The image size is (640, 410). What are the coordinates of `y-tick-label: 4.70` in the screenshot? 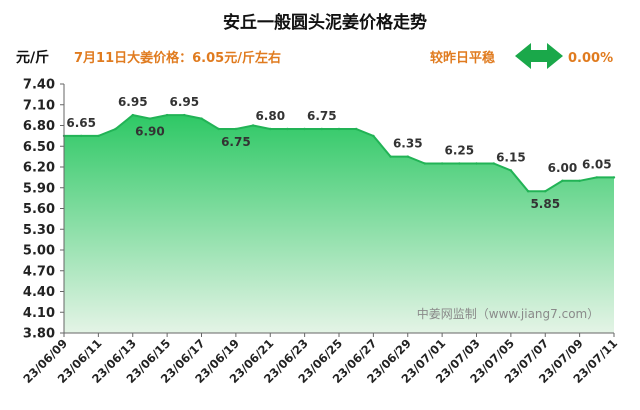 It's located at (39, 271).